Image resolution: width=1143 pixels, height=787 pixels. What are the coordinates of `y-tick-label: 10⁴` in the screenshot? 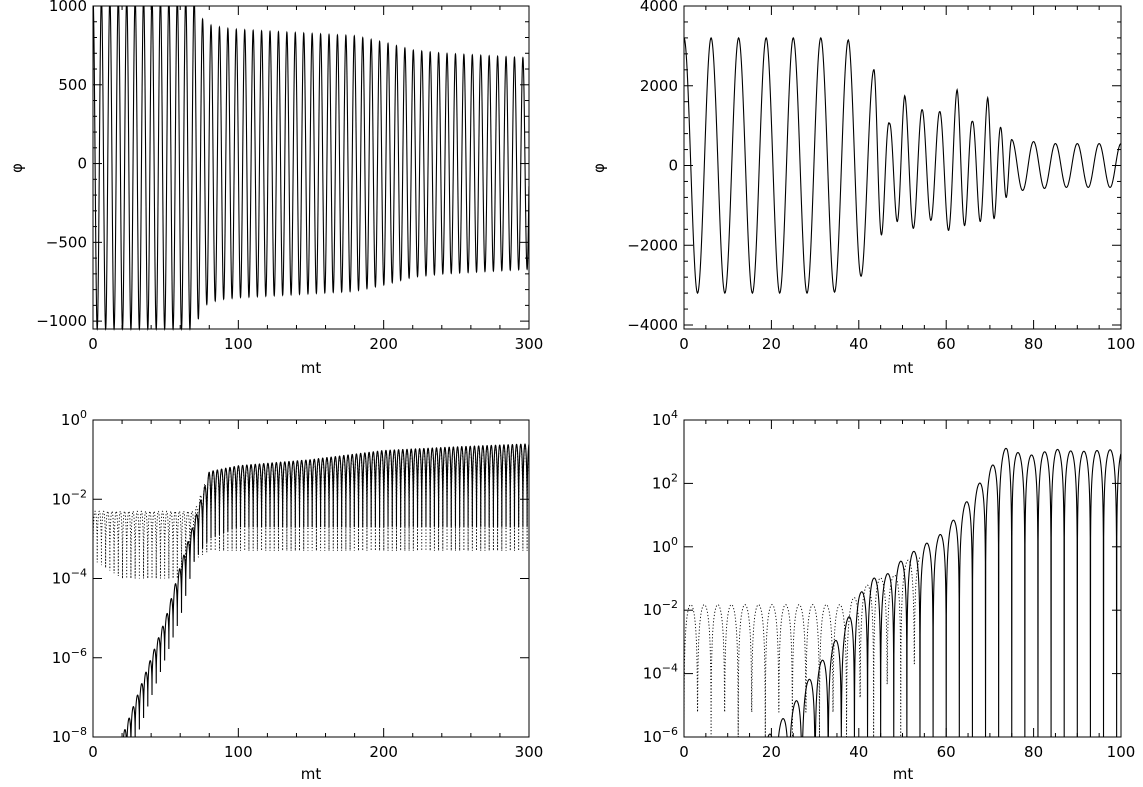 It's located at (665, 418).